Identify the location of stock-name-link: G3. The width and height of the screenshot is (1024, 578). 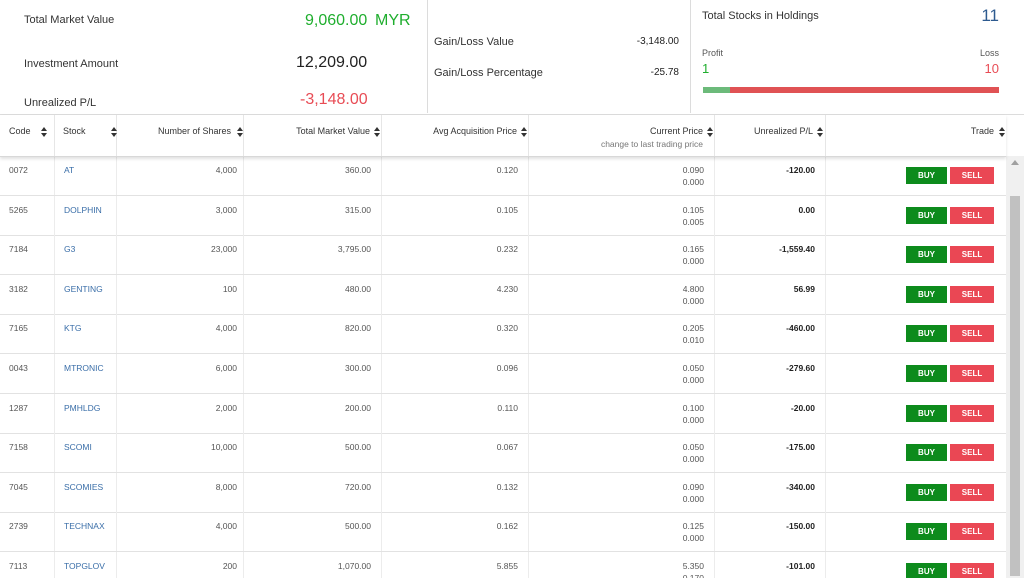
(70, 249).